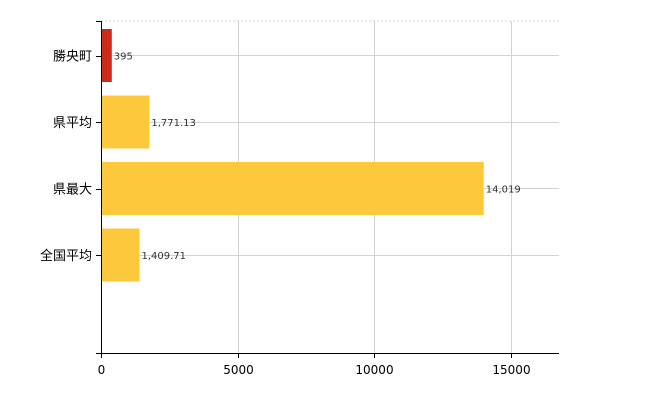 The width and height of the screenshot is (650, 404). What do you see at coordinates (511, 370) in the screenshot?
I see `x-tick-label-3: 15000` at bounding box center [511, 370].